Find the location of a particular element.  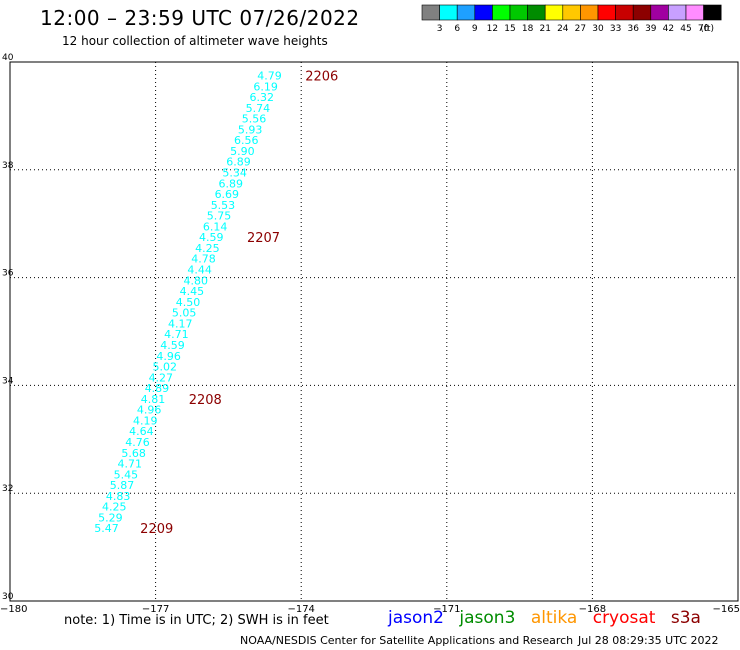

wave-height-point: 4.80 is located at coordinates (196, 280).